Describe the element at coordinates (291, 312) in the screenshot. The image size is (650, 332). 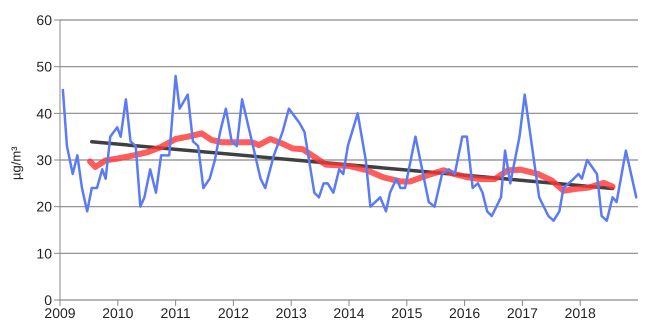
I see `x-tick-label: 2013` at that location.